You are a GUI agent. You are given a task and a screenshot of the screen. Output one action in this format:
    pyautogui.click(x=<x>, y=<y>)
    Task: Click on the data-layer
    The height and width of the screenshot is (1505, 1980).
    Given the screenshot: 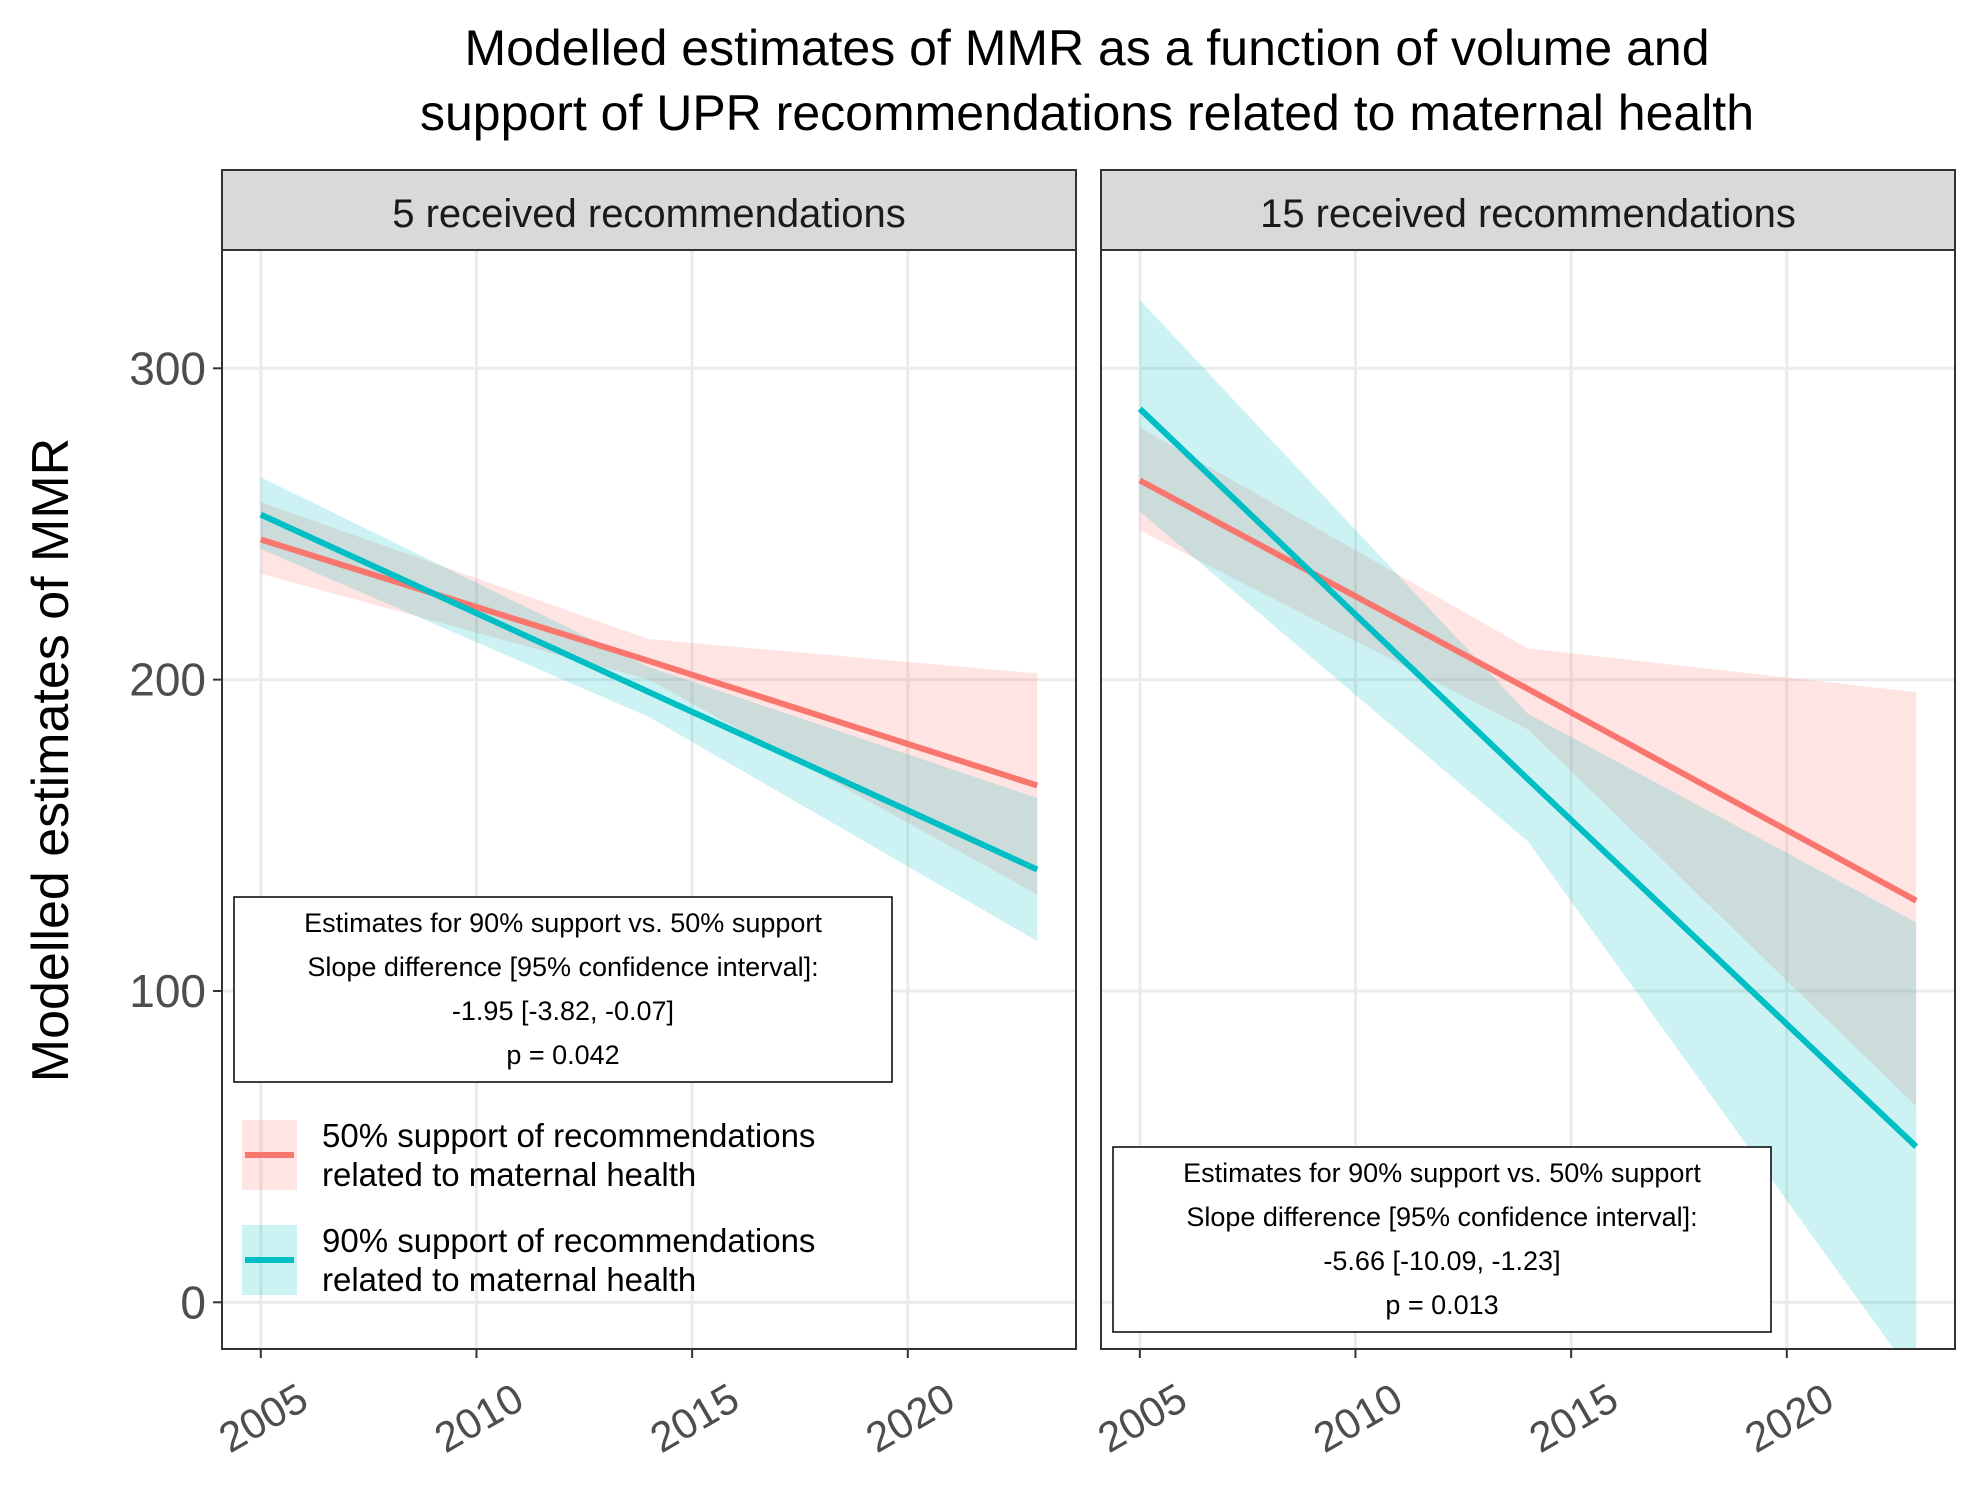 What is the action you would take?
    pyautogui.click(x=649, y=709)
    